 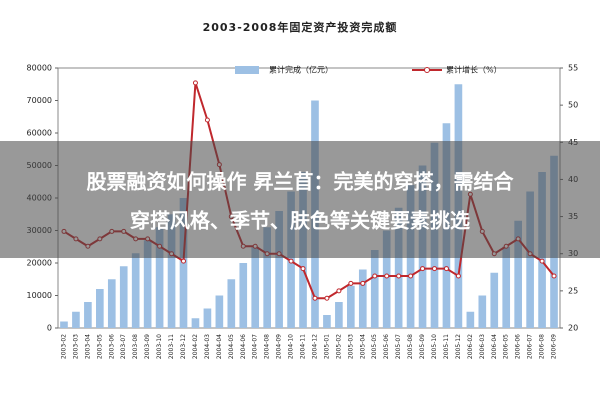 What do you see at coordinates (422, 346) in the screenshot?
I see `x-tick-label: 2005-09` at bounding box center [422, 346].